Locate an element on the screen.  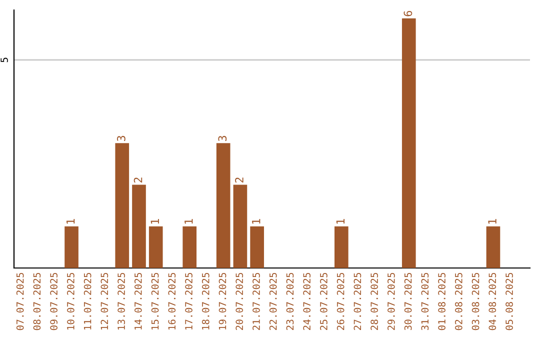
x-tick-label: 30.07.2025 is located at coordinates (408, 301).